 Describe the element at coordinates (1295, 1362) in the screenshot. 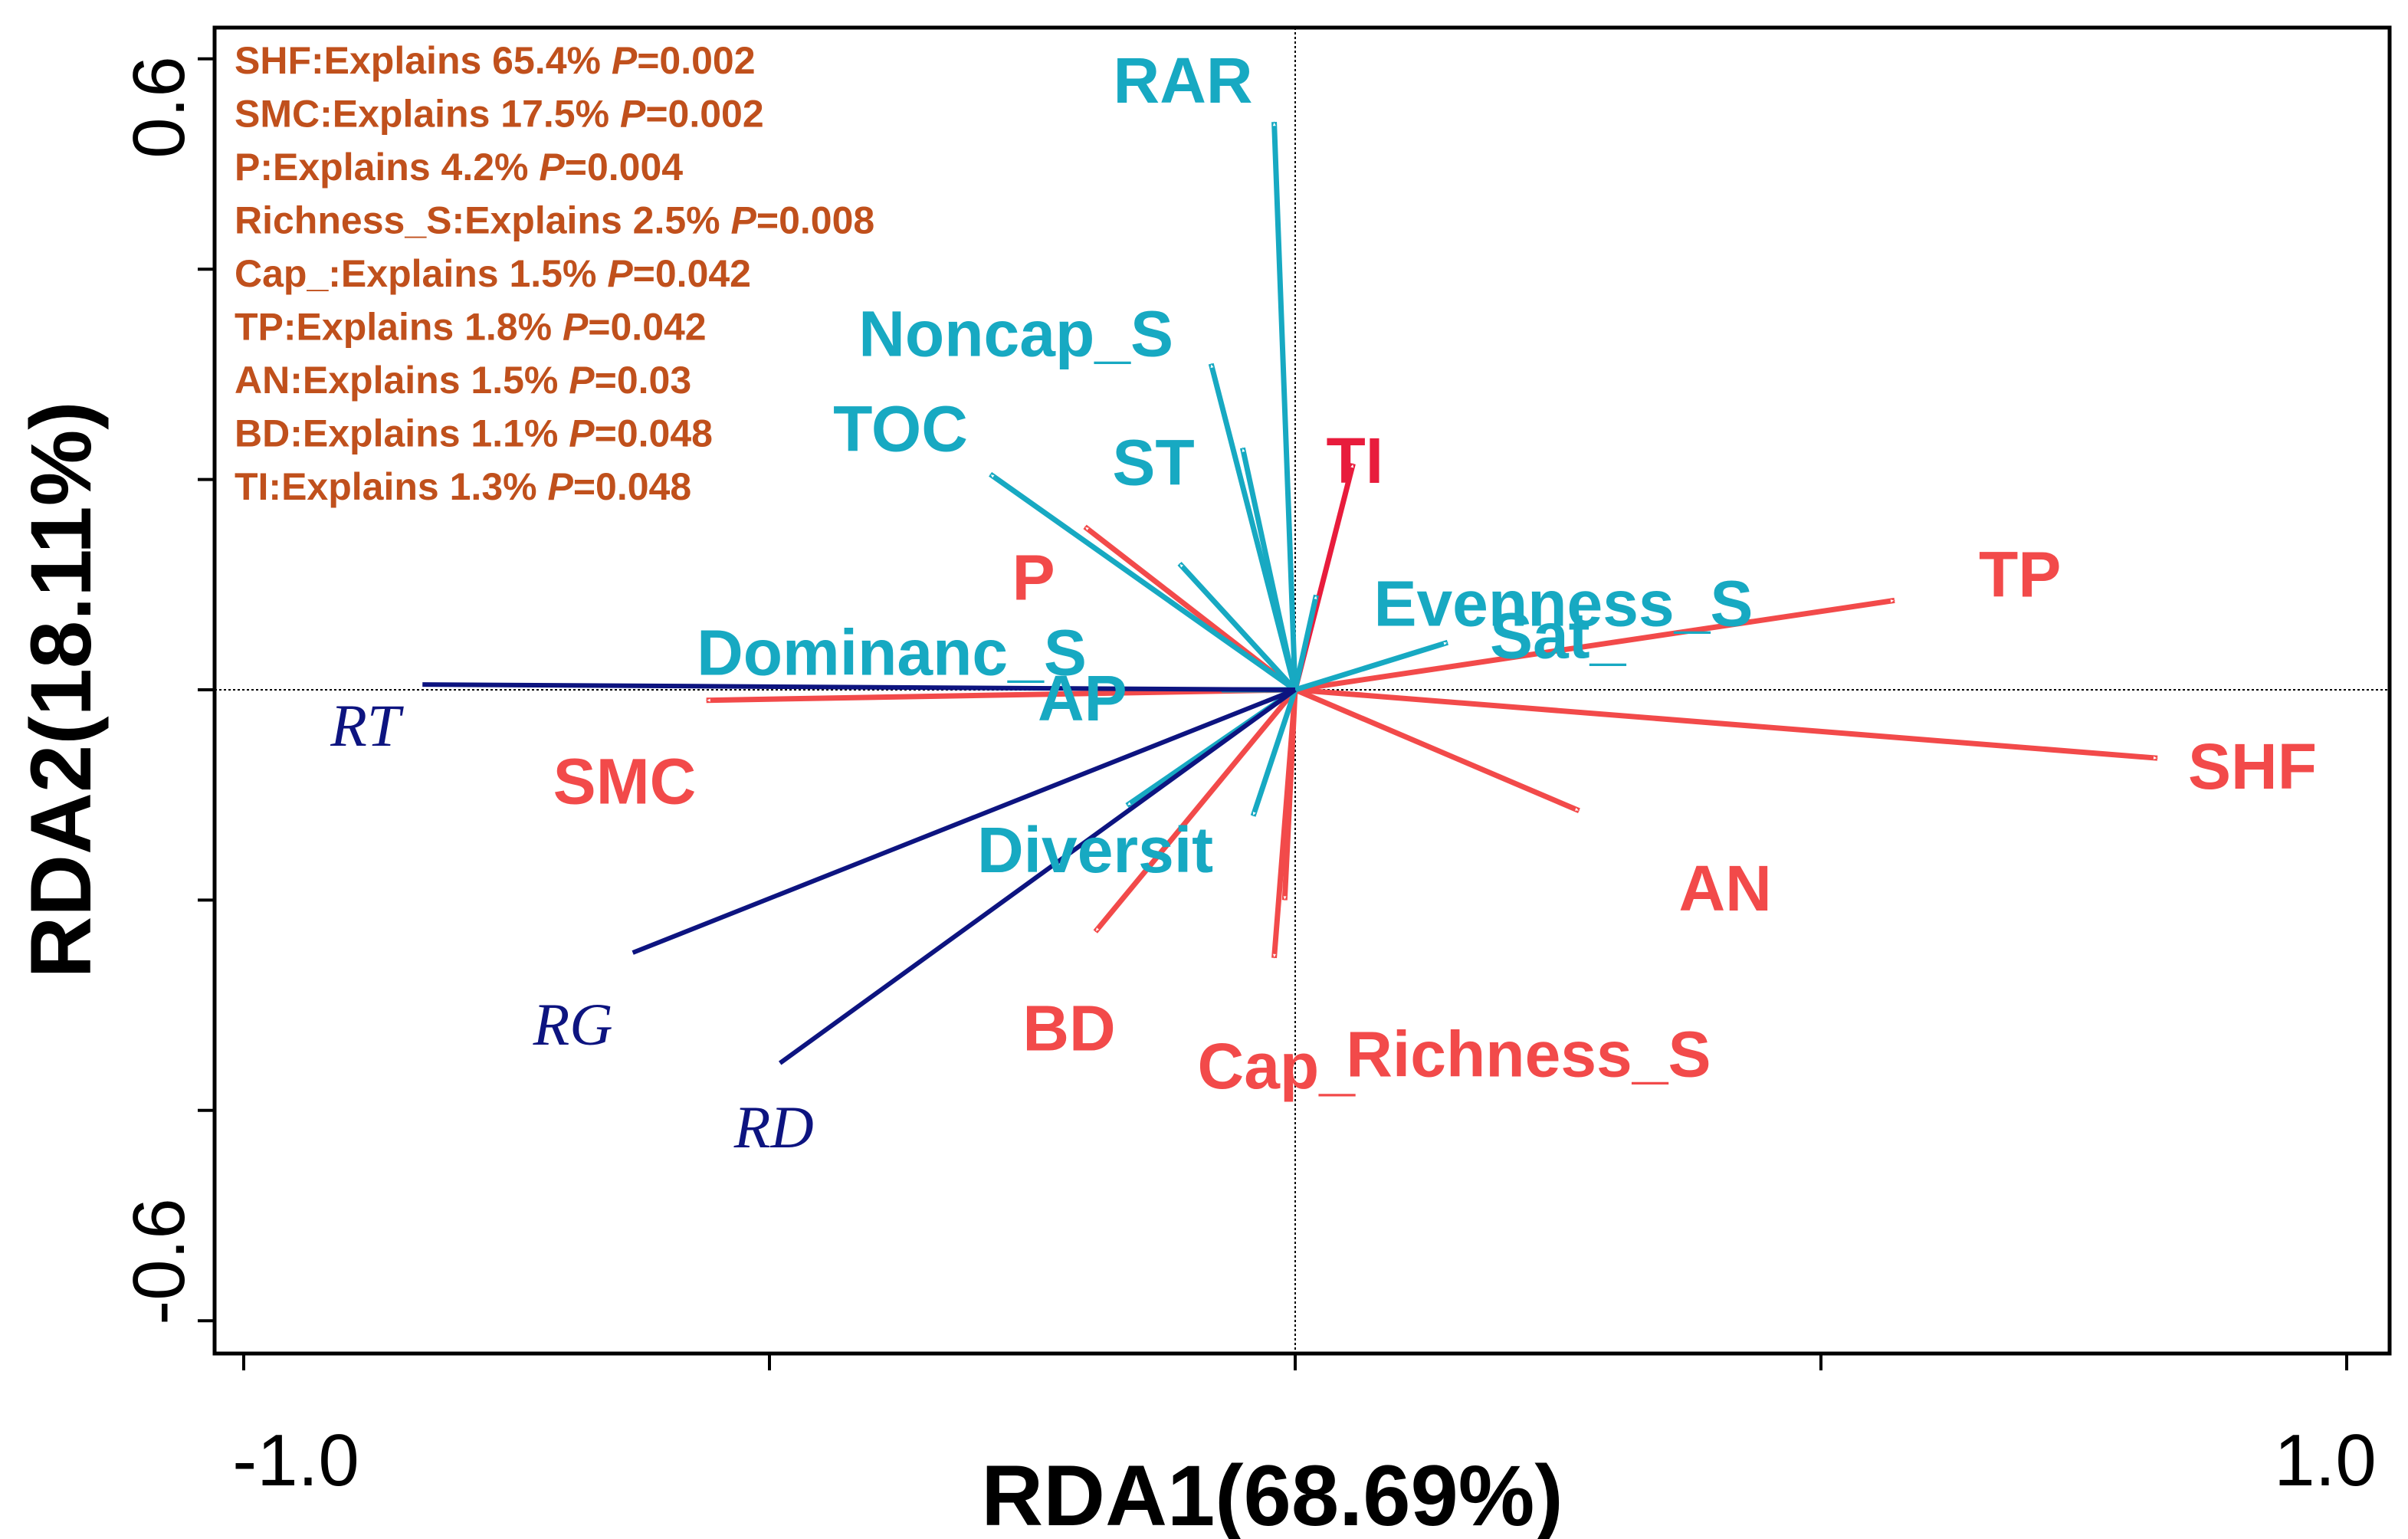

I see `x-axis-ticks` at that location.